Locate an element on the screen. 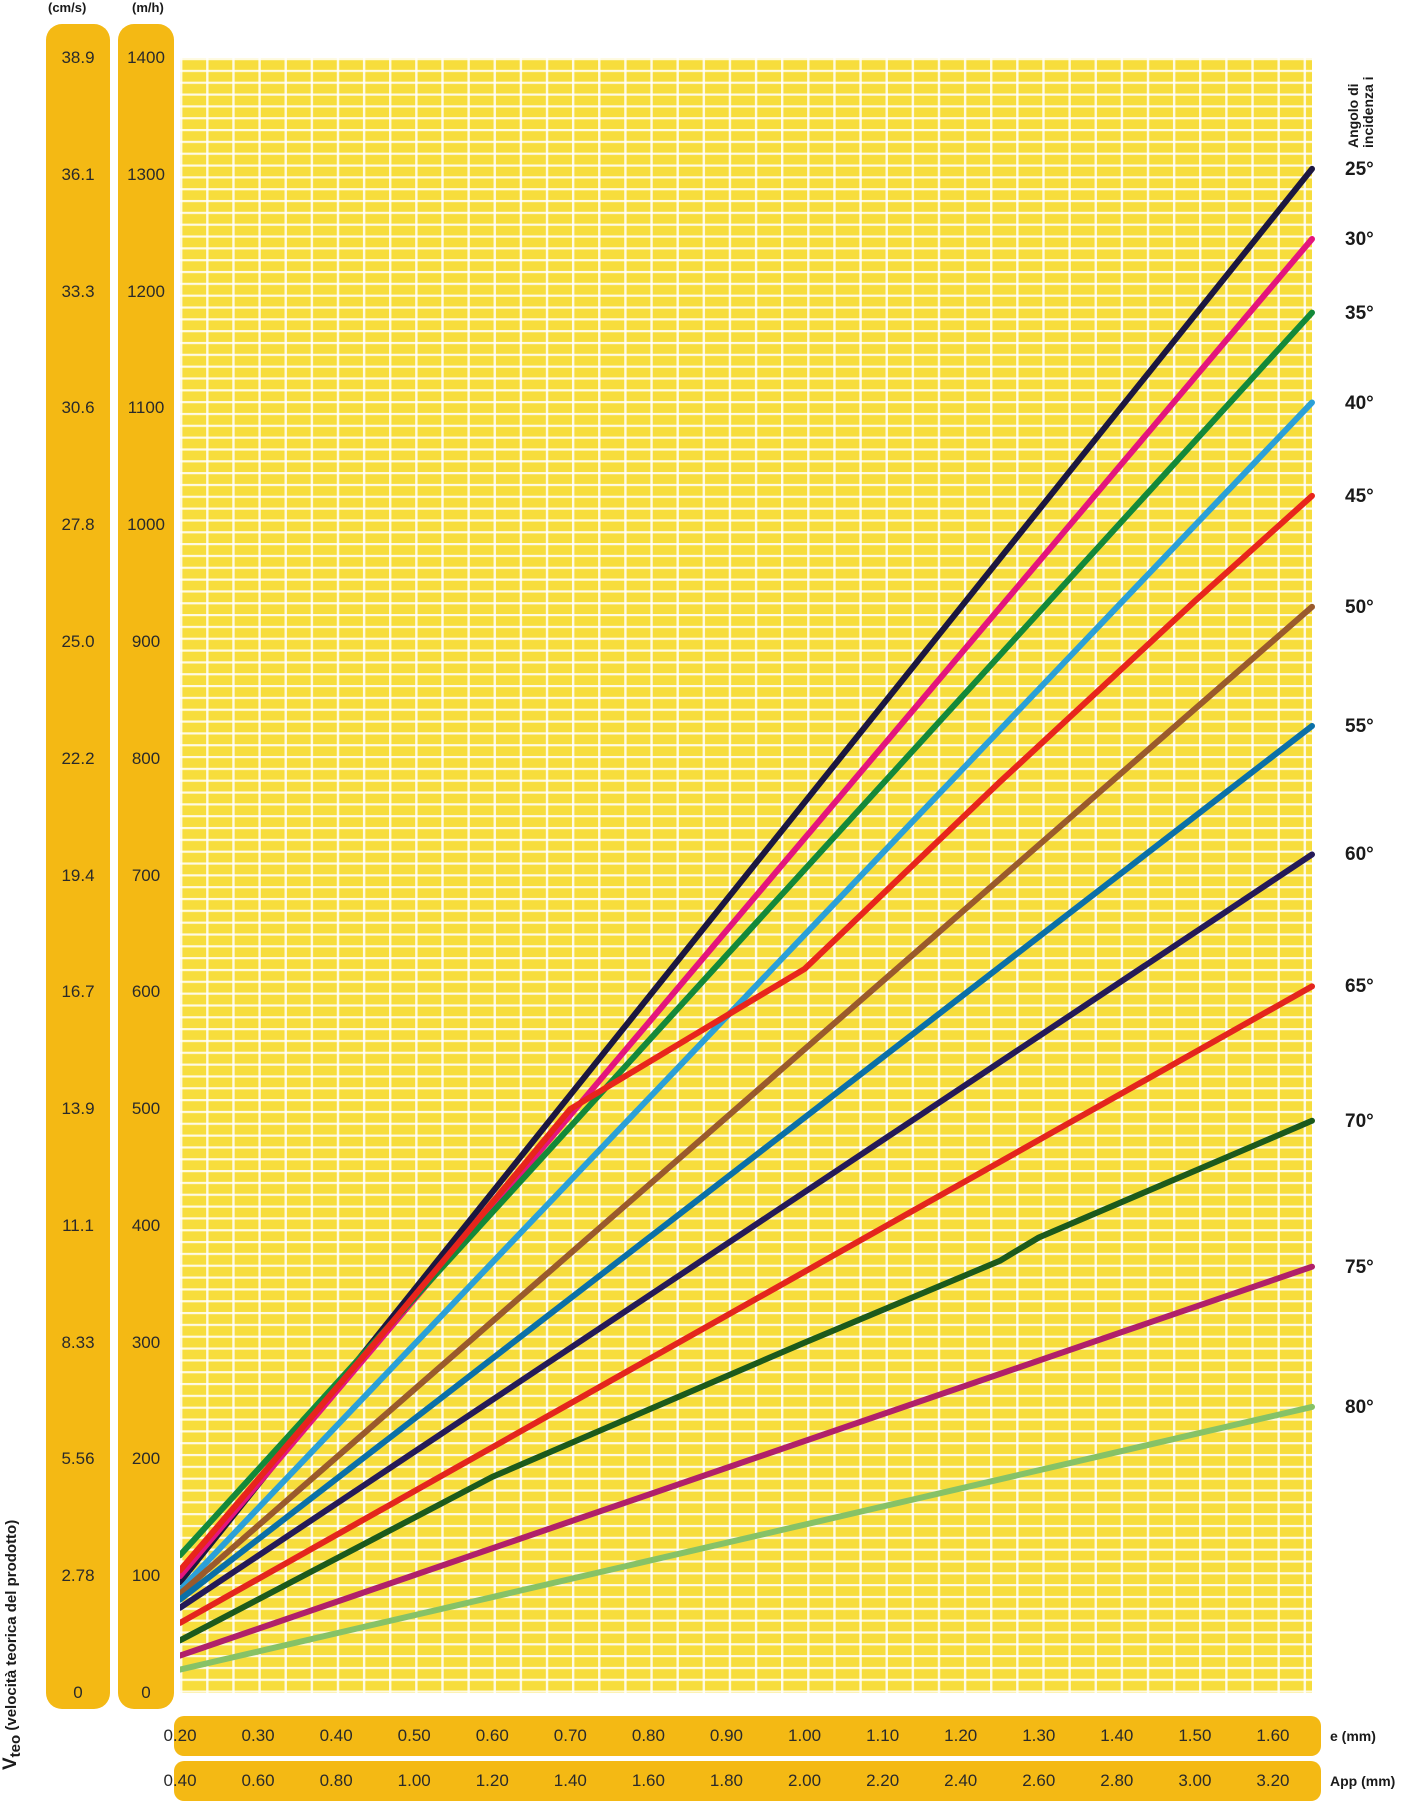 This screenshot has height=1801, width=1414. x-tick-app: 0.80 is located at coordinates (336, 1780).